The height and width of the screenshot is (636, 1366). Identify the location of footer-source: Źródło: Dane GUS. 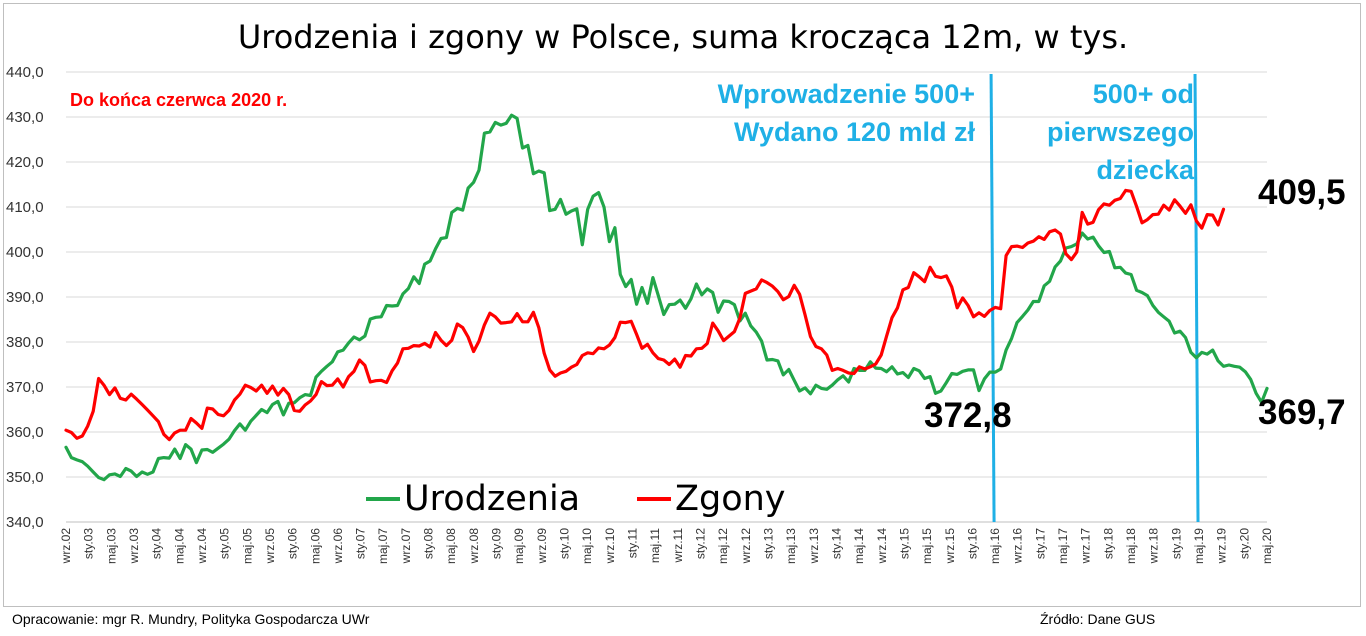
(1098, 619).